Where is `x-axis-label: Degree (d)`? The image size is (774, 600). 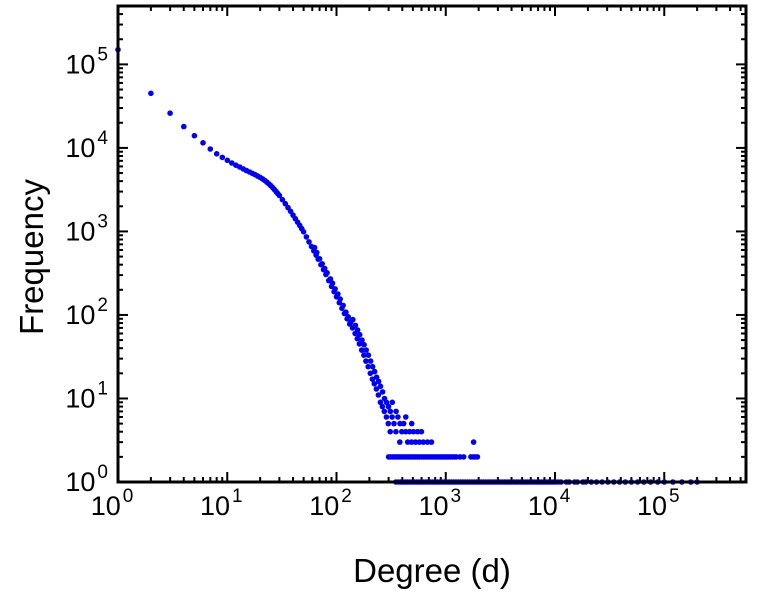
x-axis-label: Degree (d) is located at coordinates (432, 570).